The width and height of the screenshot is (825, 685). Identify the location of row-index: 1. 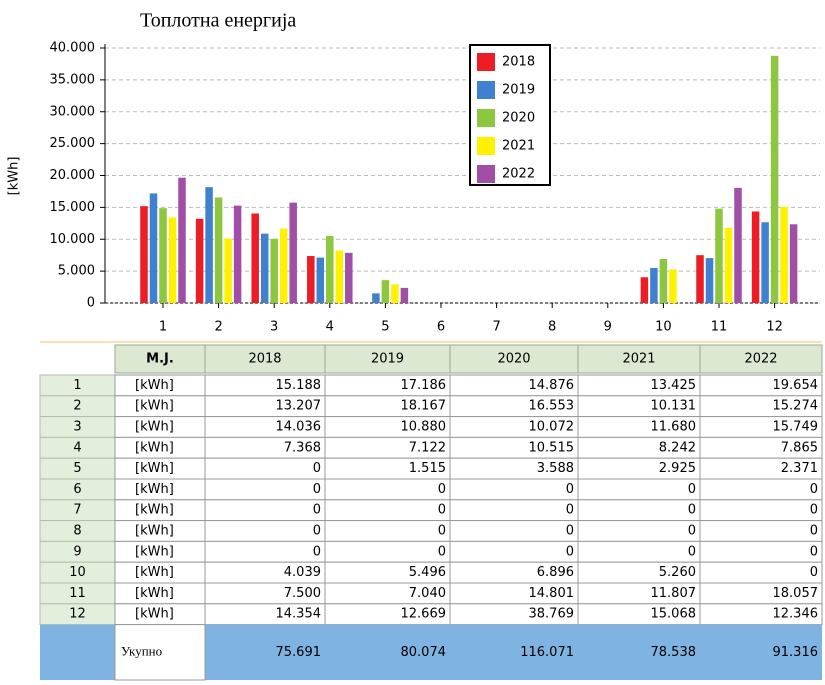
(77, 385).